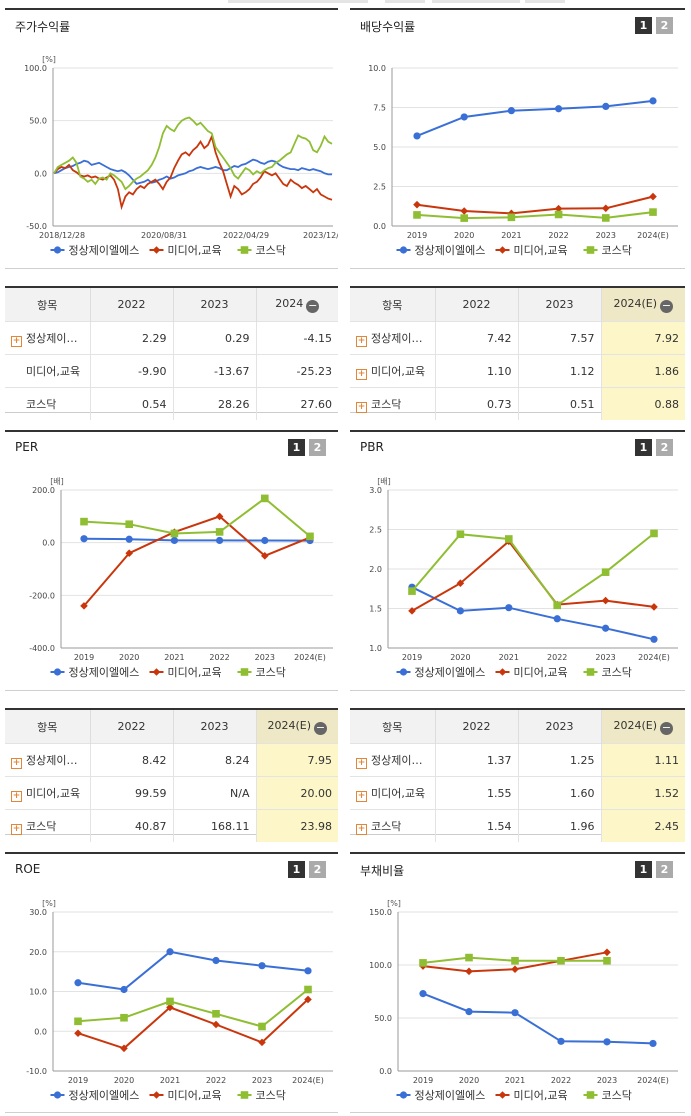  I want to click on value-cell: -4.15, so click(296, 338).